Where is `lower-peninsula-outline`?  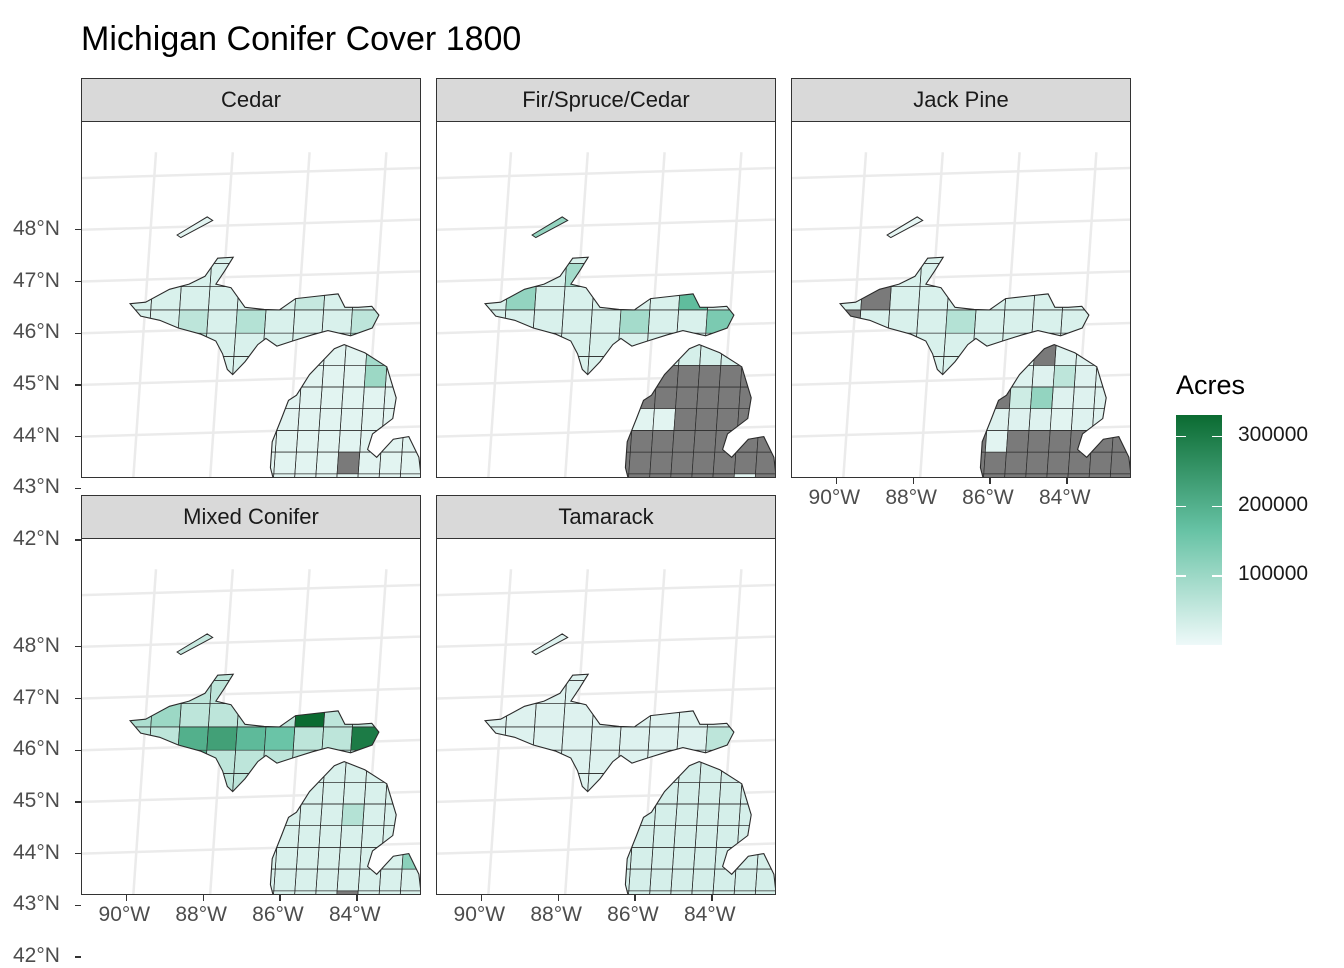 lower-peninsula-outline is located at coordinates (699, 827).